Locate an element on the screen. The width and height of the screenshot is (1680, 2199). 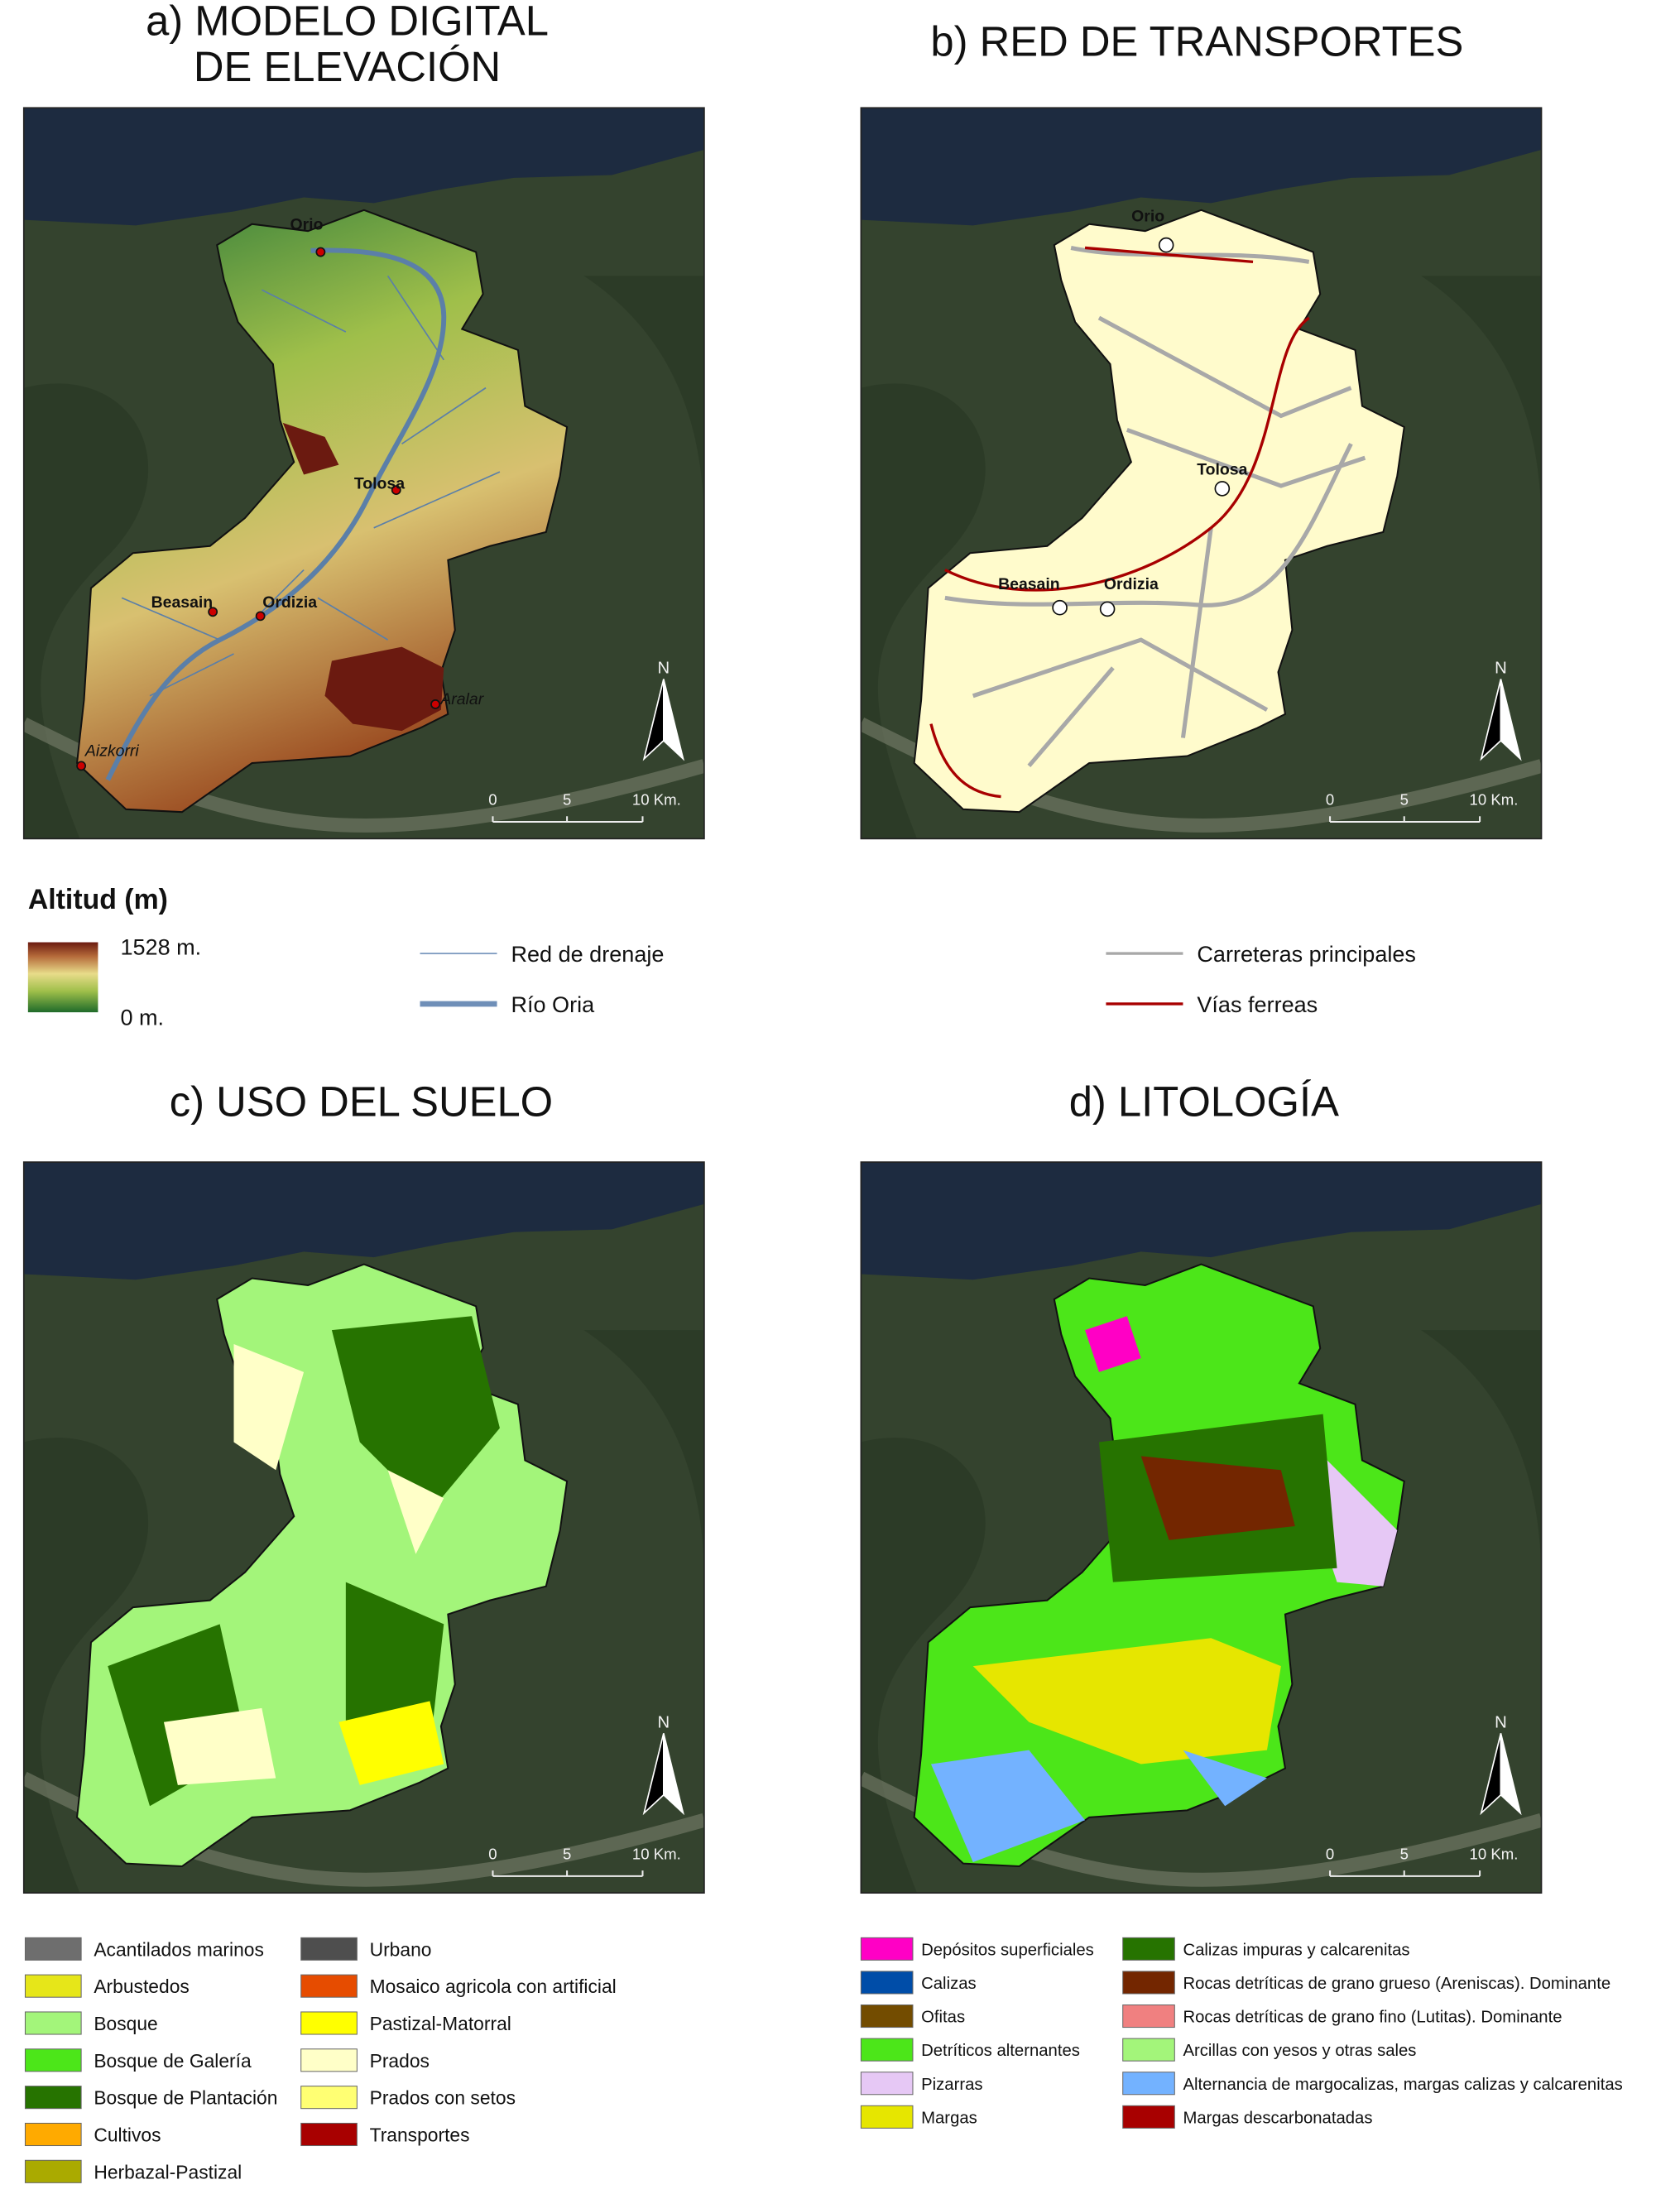
legend-label: Red de drenaje is located at coordinates (587, 954).